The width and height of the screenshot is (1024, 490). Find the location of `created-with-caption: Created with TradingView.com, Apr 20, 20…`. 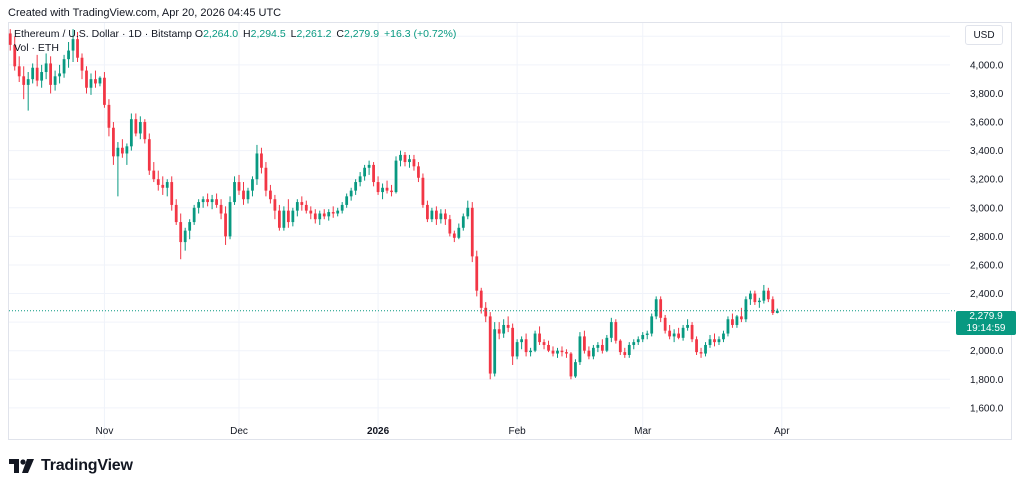

created-with-caption: Created with TradingView.com, Apr 20, 20… is located at coordinates (145, 13).